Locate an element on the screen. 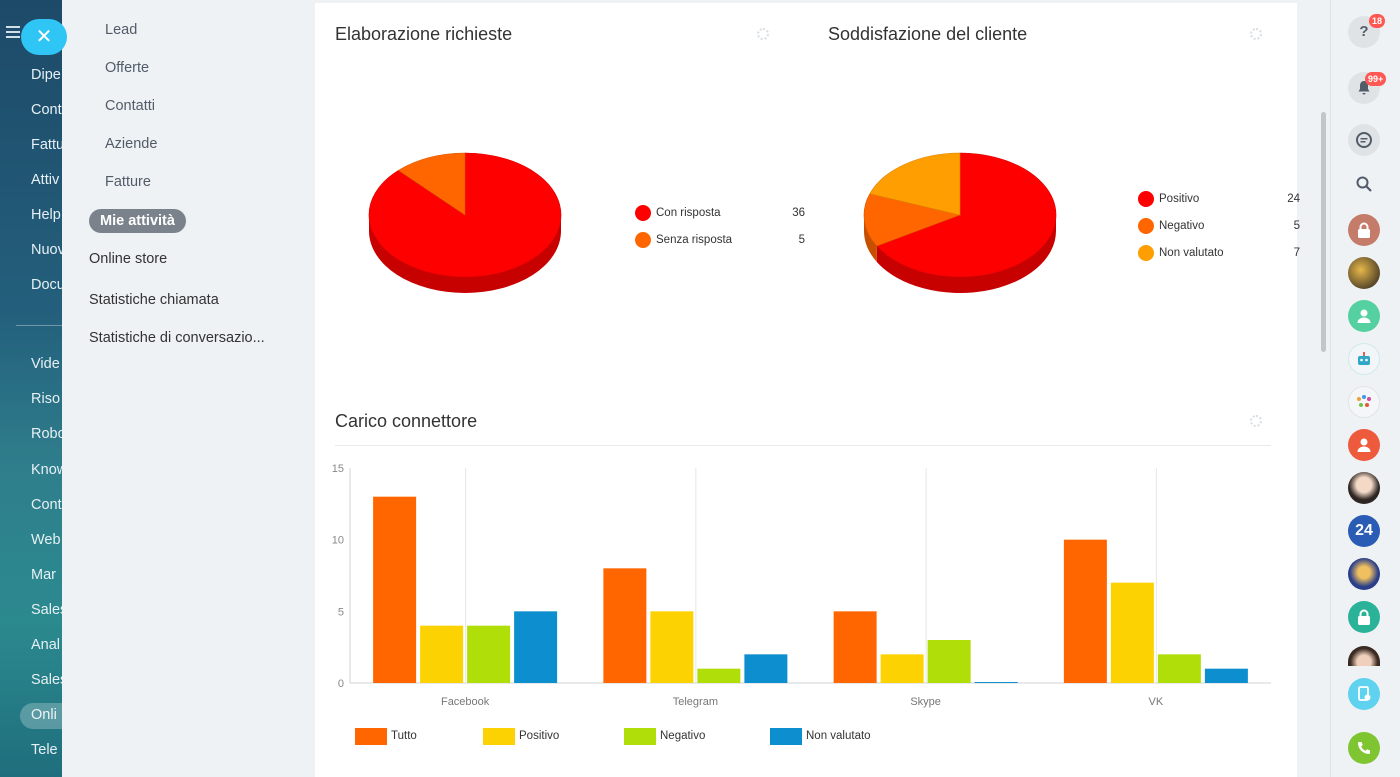 This screenshot has width=1400, height=777. legend-value: 7 is located at coordinates (1296, 253).